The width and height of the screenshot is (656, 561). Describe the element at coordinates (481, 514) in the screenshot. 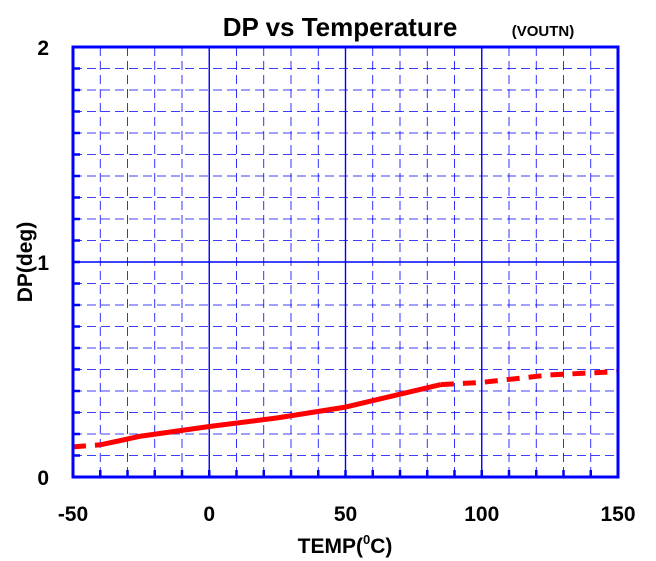

I see `x-tick-label: 100` at that location.